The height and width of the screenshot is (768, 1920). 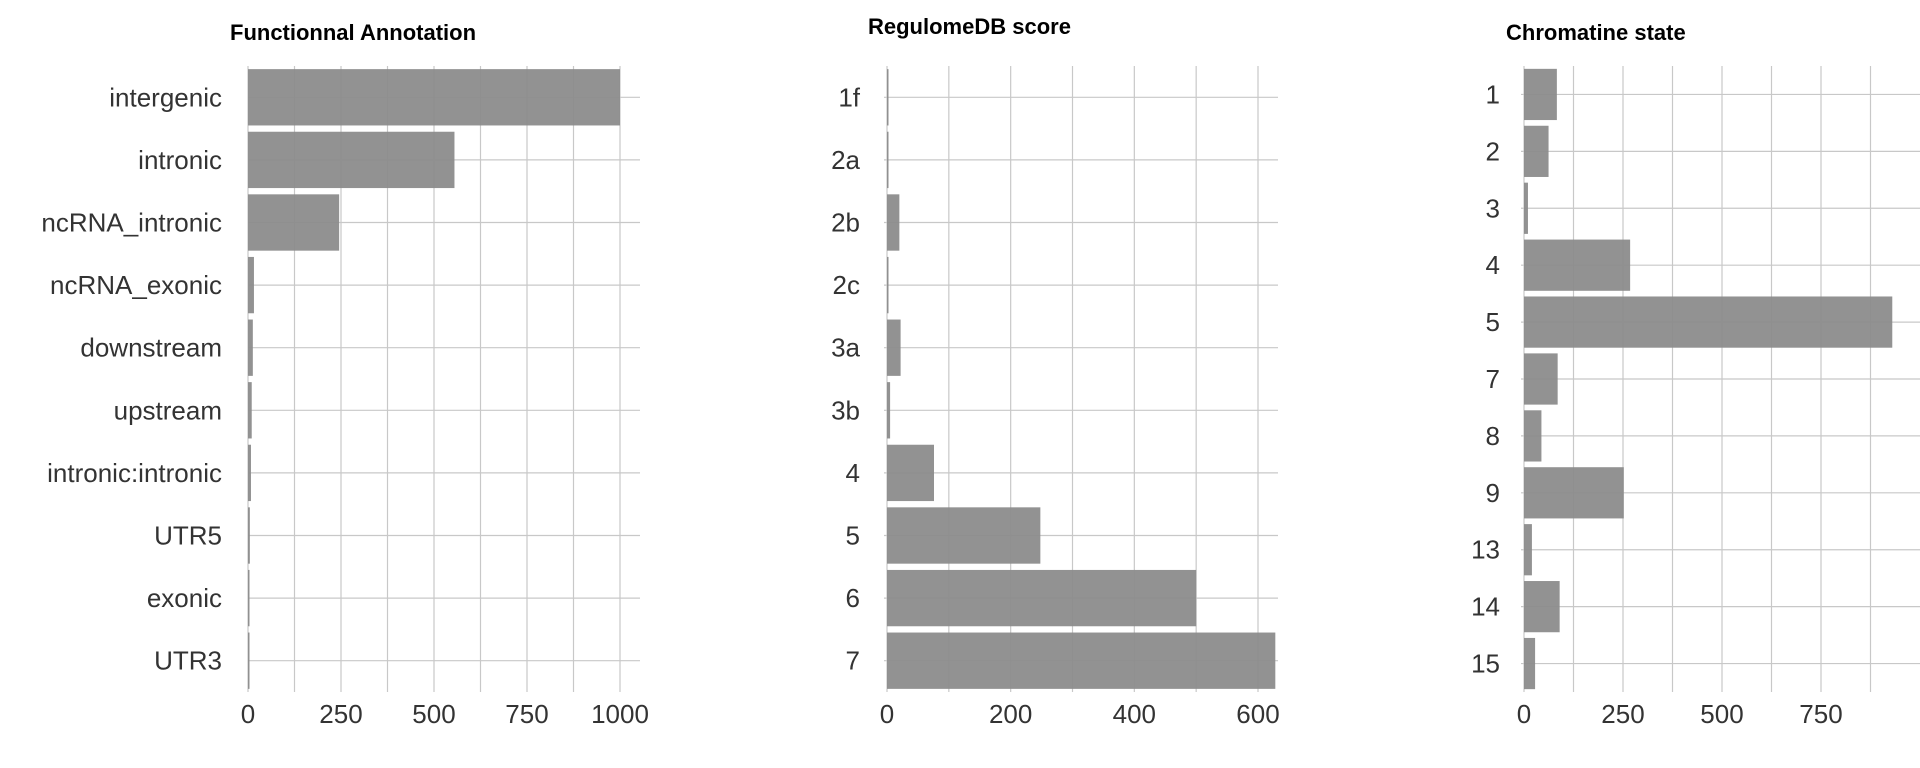 I want to click on category-label: ncRNA_exonic, so click(x=136, y=285).